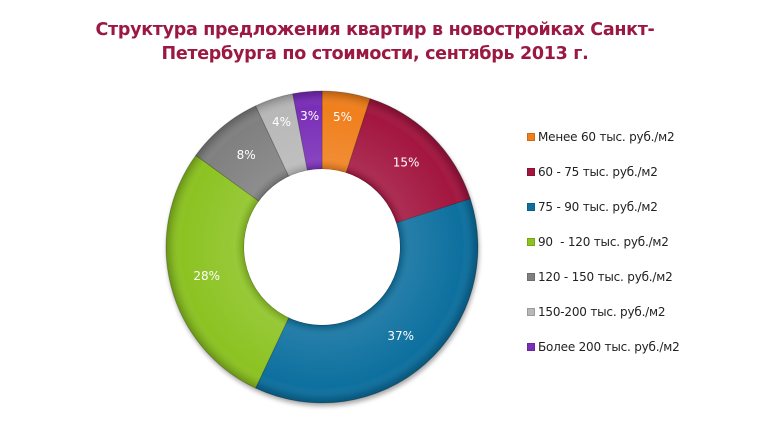 The height and width of the screenshot is (432, 770). What do you see at coordinates (605, 277) in the screenshot?
I see `legend-label: 120 - 150 тыс. руб./м2` at bounding box center [605, 277].